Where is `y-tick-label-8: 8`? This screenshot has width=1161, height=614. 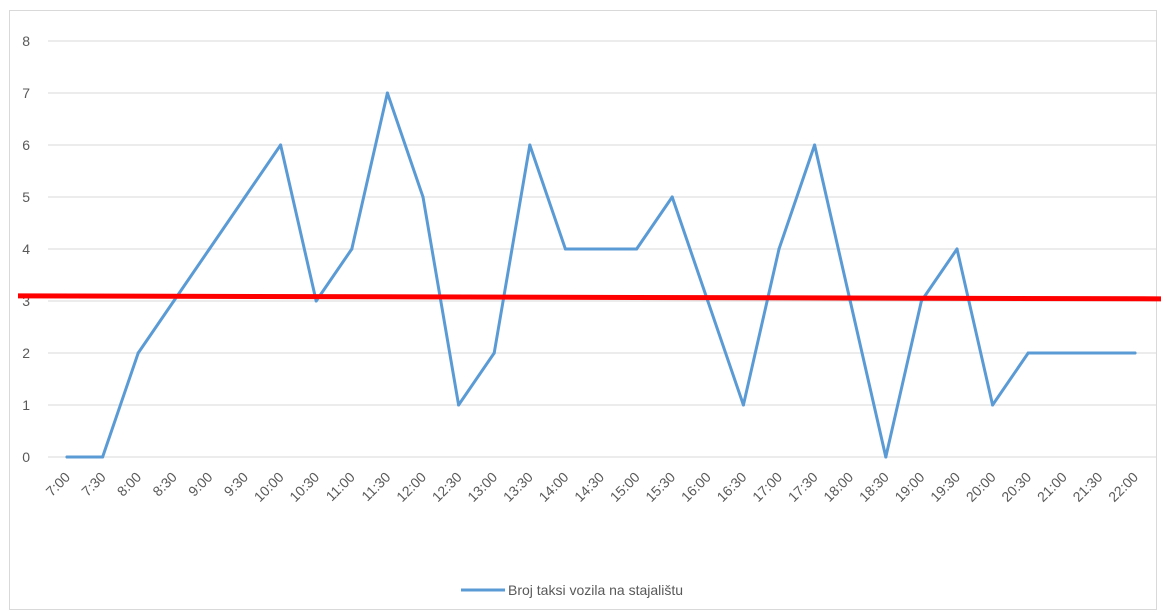
y-tick-label-8: 8 is located at coordinates (26, 41).